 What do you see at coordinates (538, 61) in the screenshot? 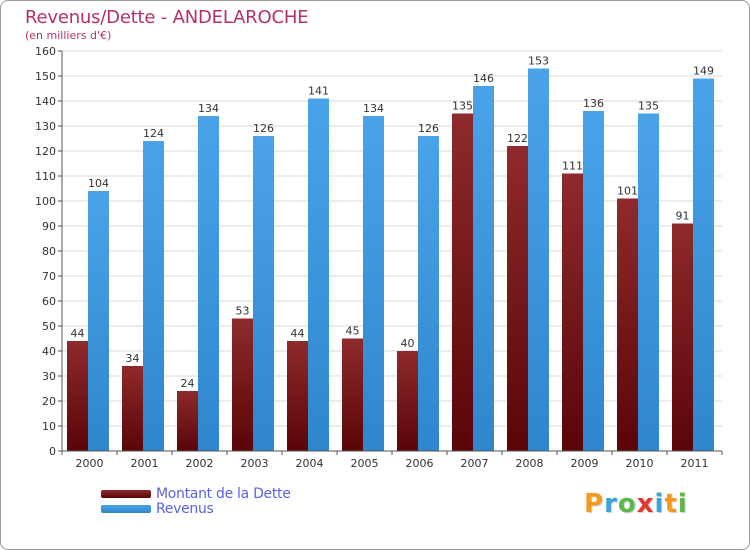
I see `data-label-revenus: 153` at bounding box center [538, 61].